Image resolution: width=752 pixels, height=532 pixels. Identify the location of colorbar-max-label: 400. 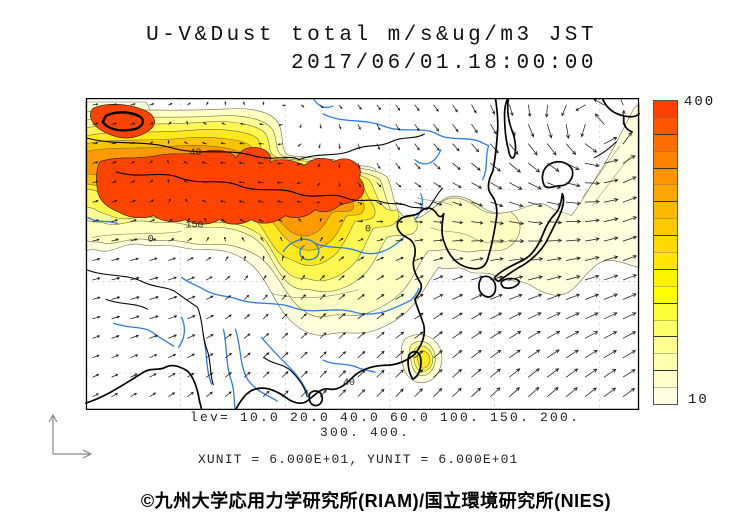
(700, 102).